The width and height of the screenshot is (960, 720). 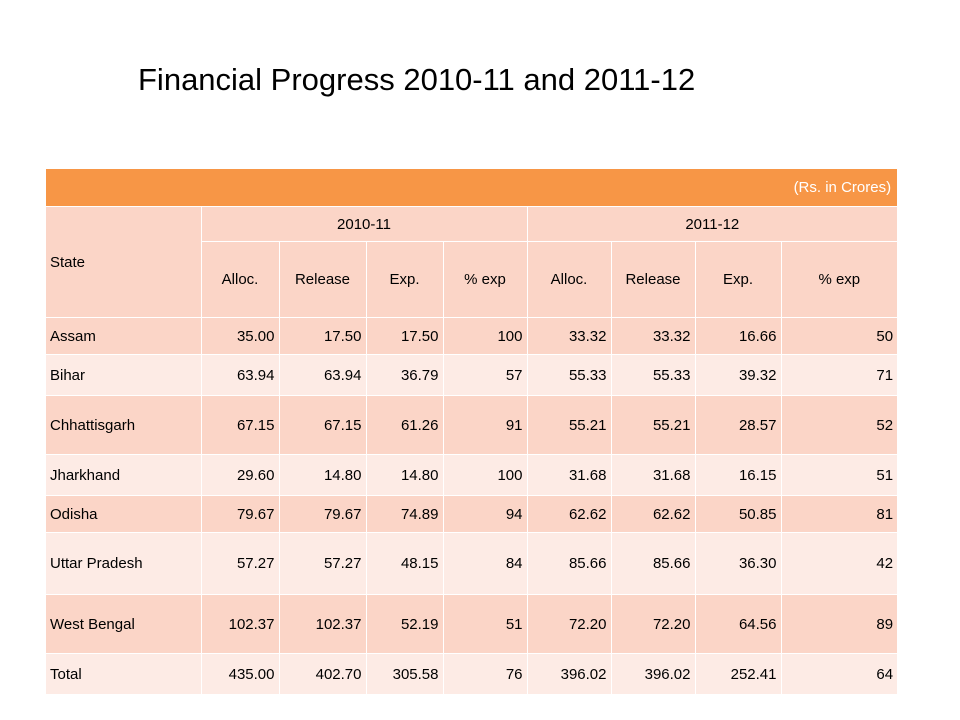 I want to click on value-cell: 76, so click(x=485, y=674).